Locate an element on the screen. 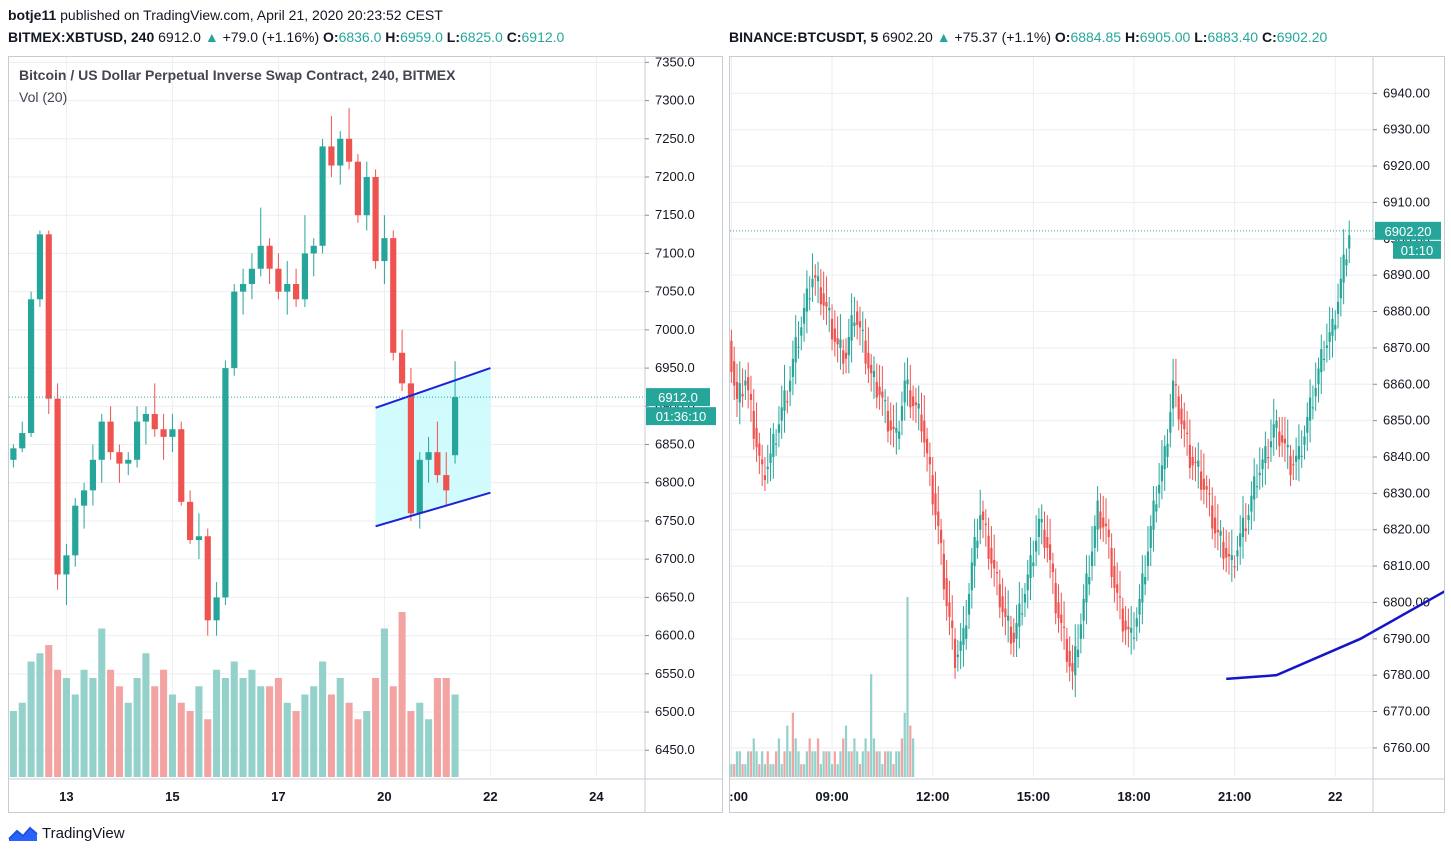  left-close-label: C: is located at coordinates (514, 37).